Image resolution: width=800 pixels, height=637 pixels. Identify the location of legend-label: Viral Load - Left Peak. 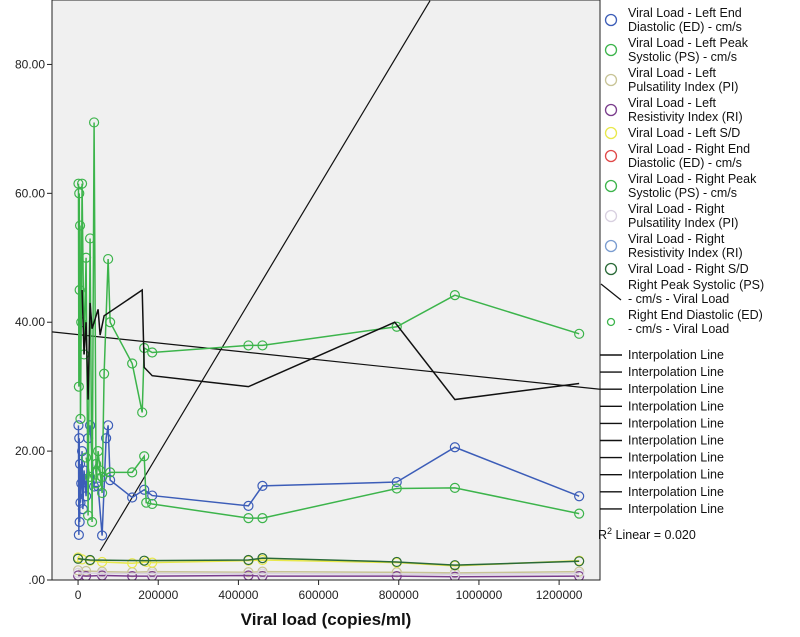
(688, 43).